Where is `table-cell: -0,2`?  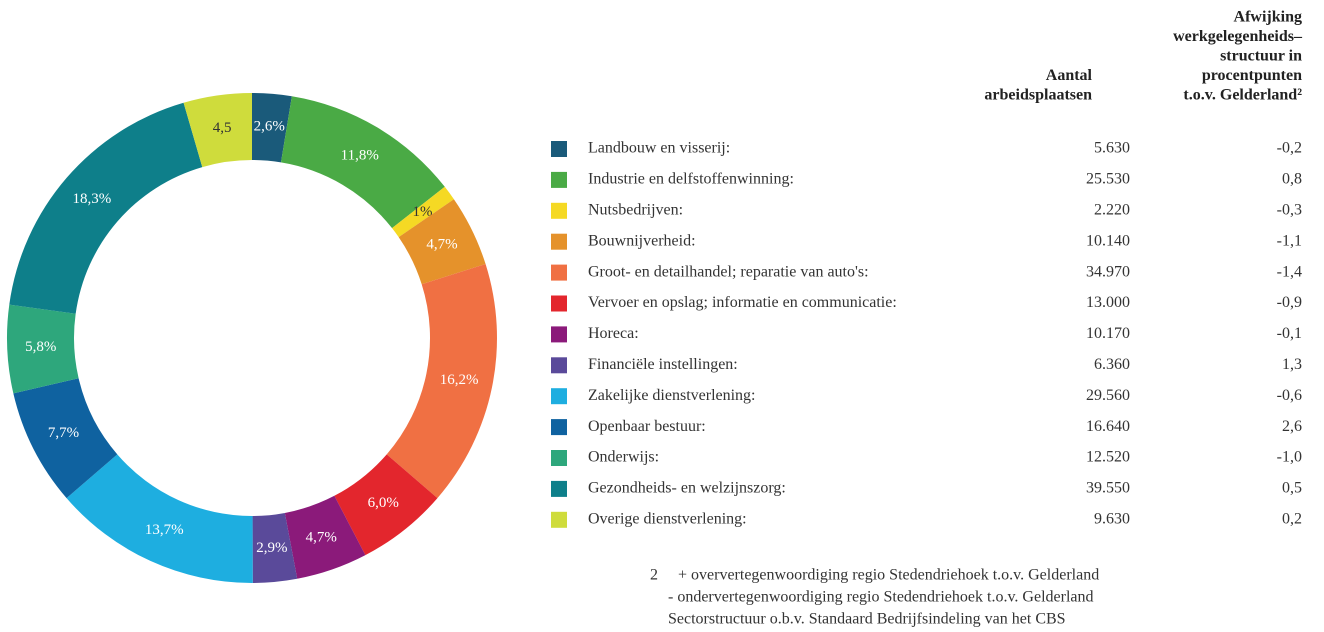
table-cell: -0,2 is located at coordinates (1289, 148).